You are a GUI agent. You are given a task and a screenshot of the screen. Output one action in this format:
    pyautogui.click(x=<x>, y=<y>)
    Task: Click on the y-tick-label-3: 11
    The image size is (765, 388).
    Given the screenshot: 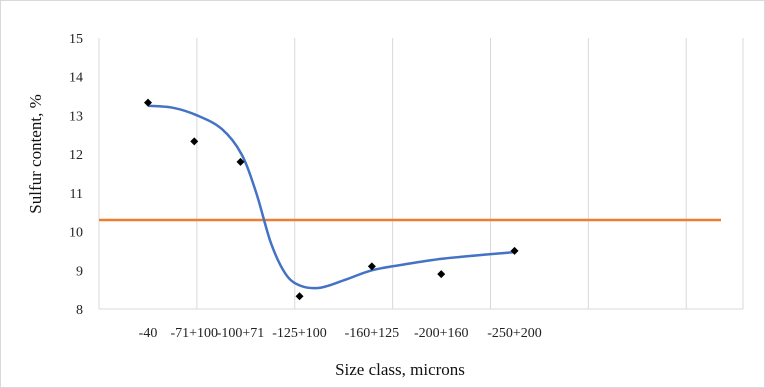 What is the action you would take?
    pyautogui.click(x=76, y=194)
    